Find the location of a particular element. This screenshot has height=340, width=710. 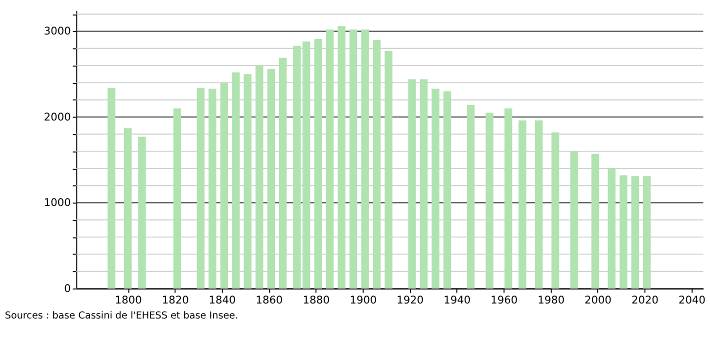

x-tick-label: 1860 is located at coordinates (270, 299).